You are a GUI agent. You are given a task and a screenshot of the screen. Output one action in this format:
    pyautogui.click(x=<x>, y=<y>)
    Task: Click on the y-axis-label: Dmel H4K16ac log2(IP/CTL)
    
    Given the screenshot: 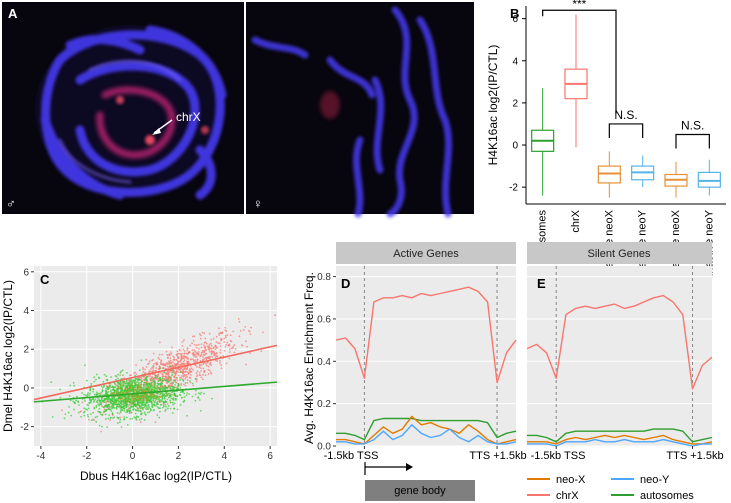 What is the action you would take?
    pyautogui.click(x=8, y=356)
    